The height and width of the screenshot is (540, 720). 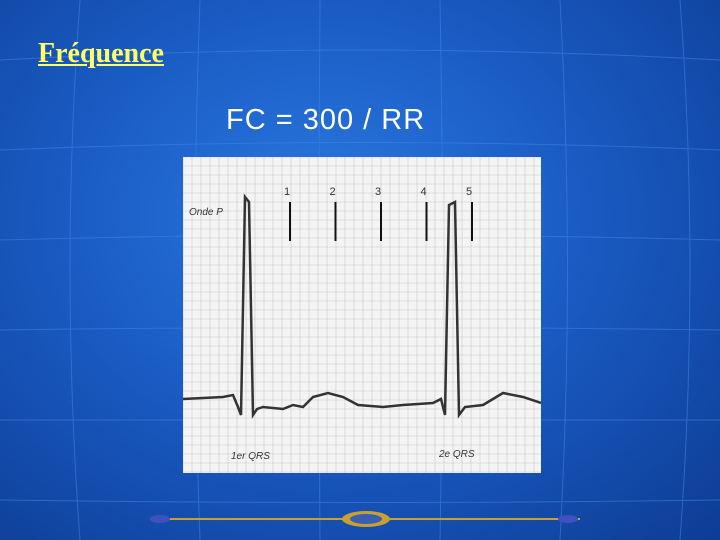 What do you see at coordinates (378, 192) in the screenshot?
I see `marker-label: 3` at bounding box center [378, 192].